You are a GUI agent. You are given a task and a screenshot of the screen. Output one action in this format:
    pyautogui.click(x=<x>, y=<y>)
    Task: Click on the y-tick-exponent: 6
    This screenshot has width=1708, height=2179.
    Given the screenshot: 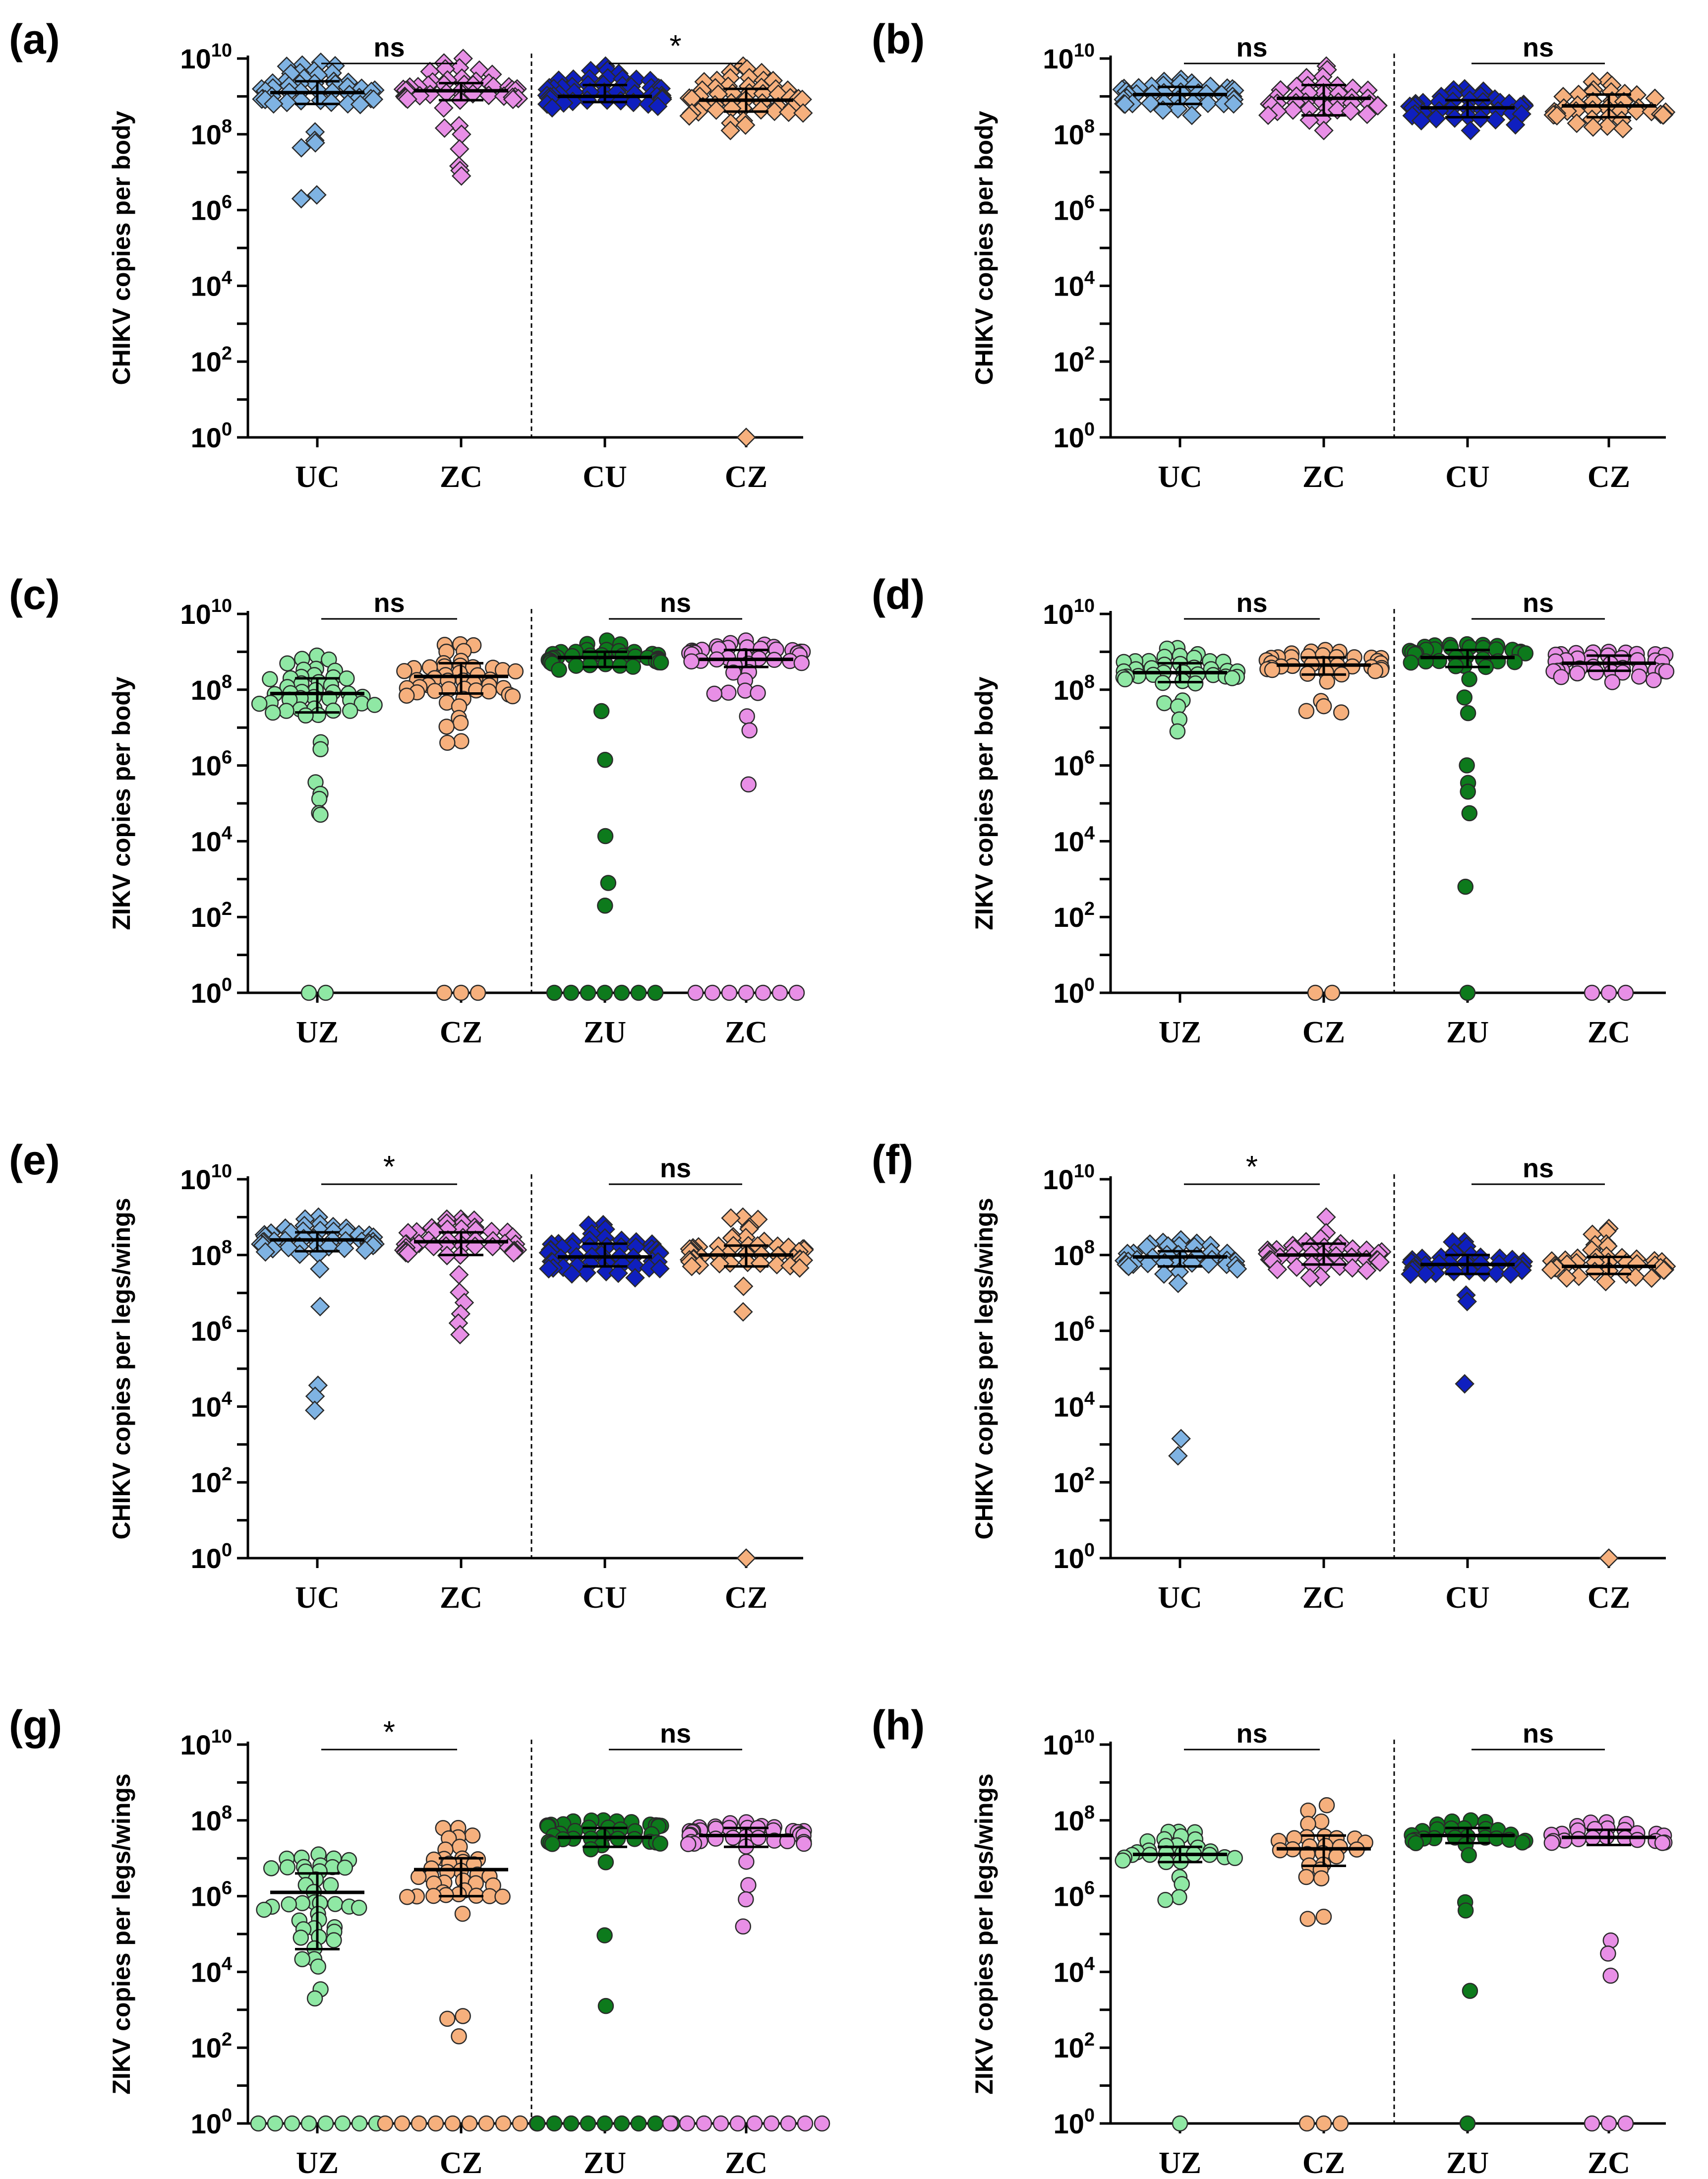 What is the action you would take?
    pyautogui.click(x=1089, y=202)
    